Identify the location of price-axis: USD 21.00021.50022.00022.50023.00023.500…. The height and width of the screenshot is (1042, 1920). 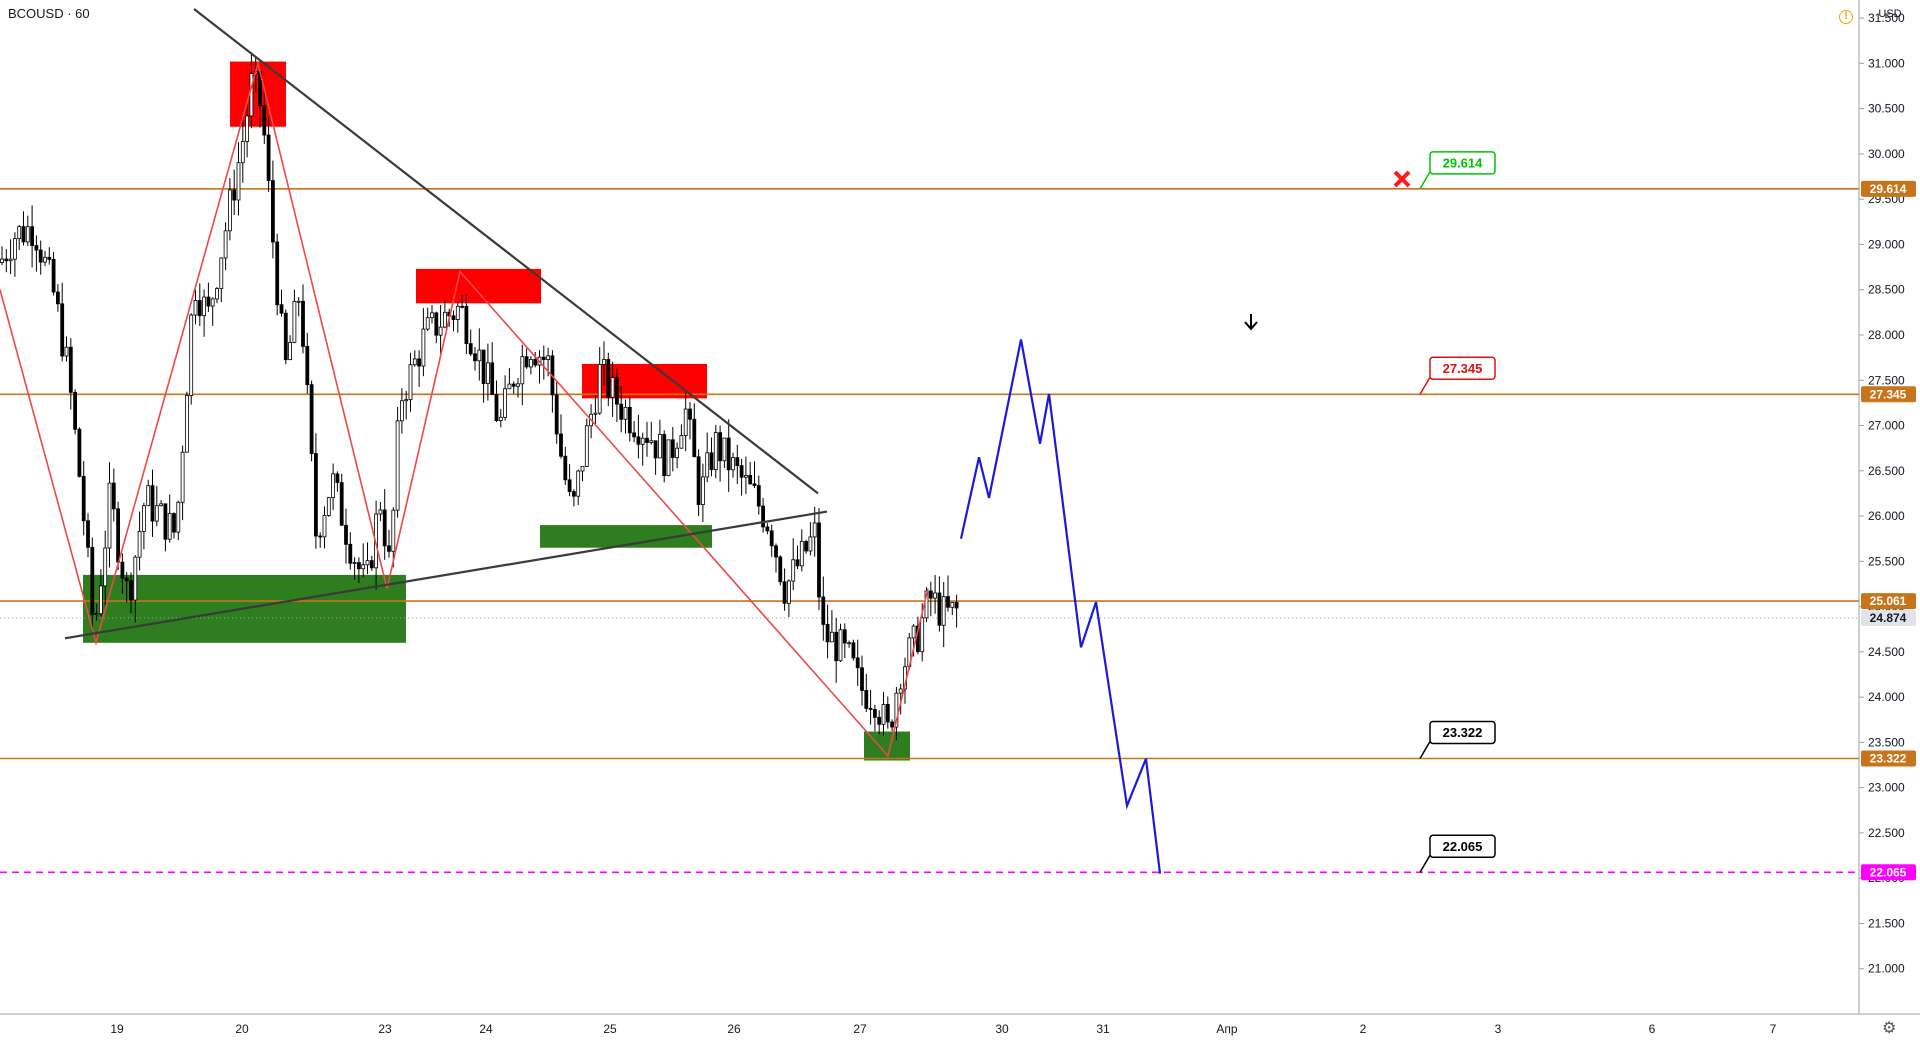
(1889, 507).